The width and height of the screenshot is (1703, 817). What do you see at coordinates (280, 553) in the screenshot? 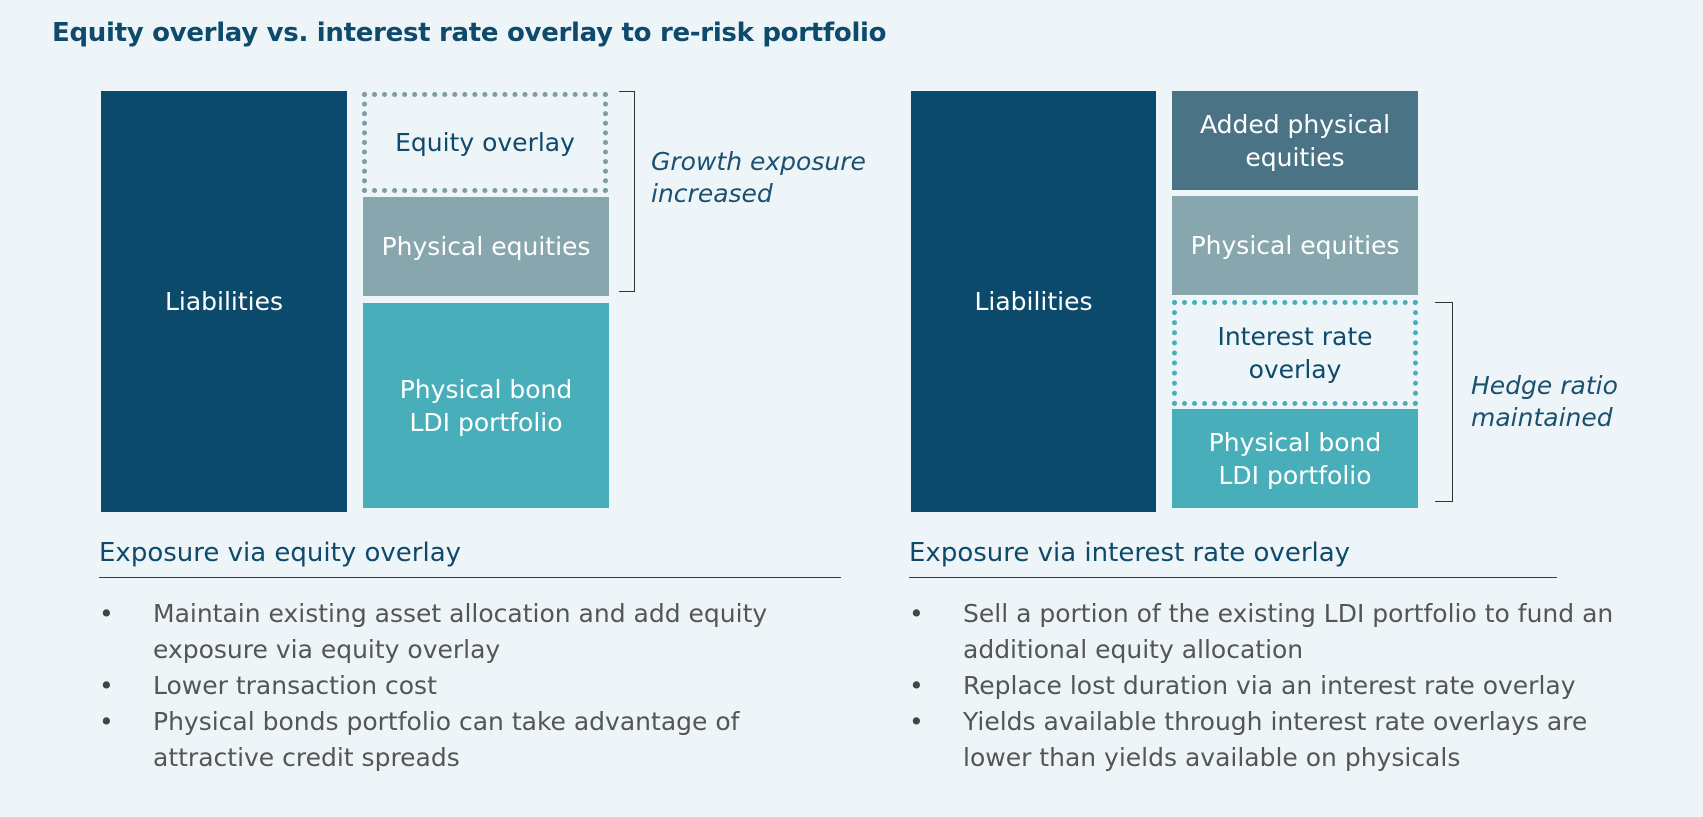
I see `left-section-heading: Exposure via equity overlay` at bounding box center [280, 553].